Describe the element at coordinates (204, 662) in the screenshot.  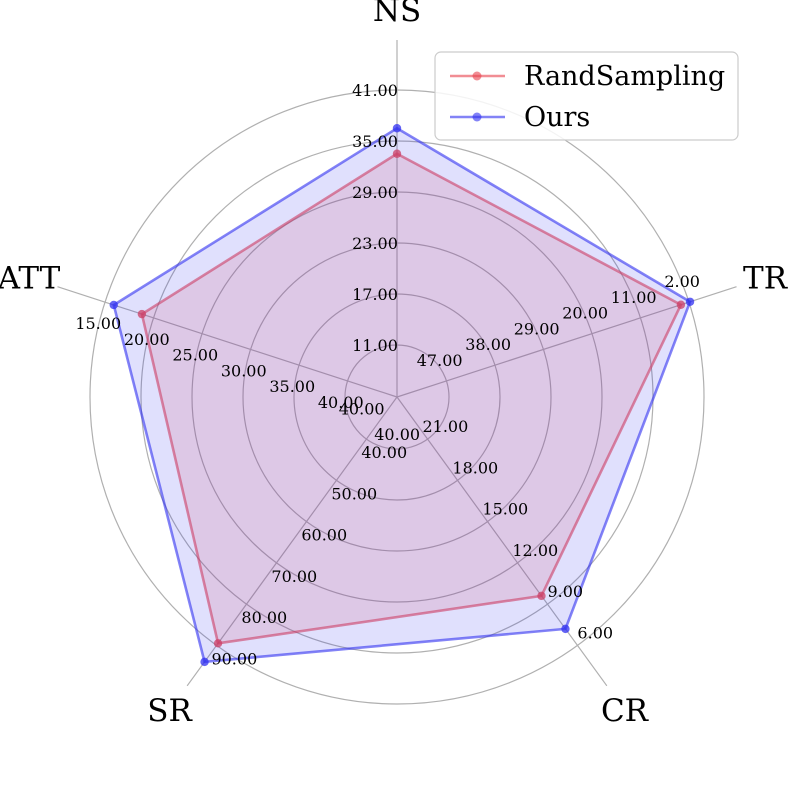
I see `series-ours-point-sr` at that location.